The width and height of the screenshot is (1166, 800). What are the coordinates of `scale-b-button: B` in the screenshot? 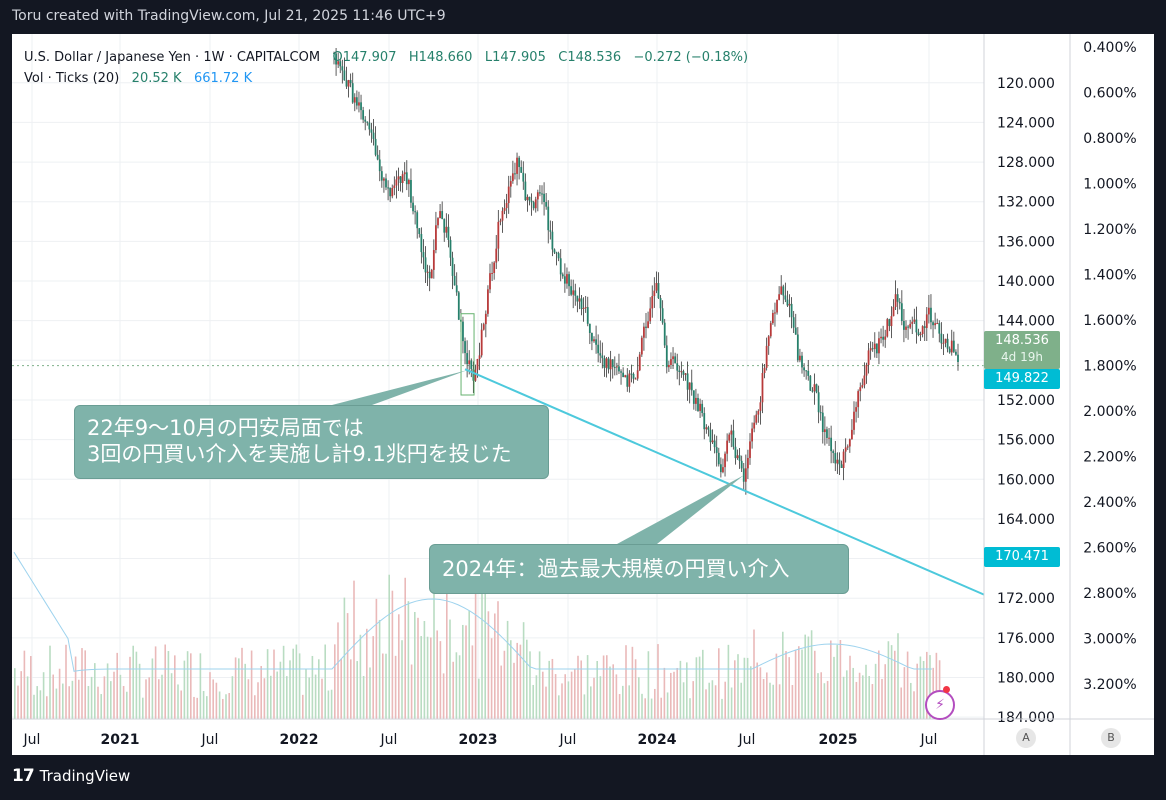 It's located at (1111, 738).